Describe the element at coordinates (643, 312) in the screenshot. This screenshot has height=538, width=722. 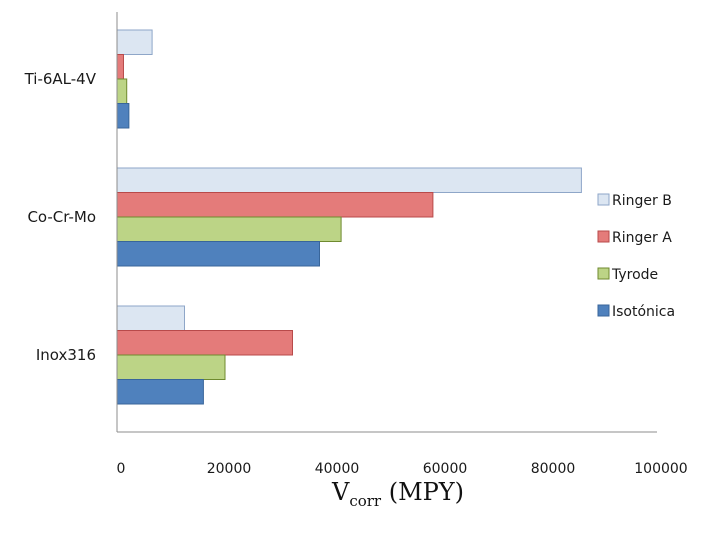
I see `legend-label: Isotónica` at that location.